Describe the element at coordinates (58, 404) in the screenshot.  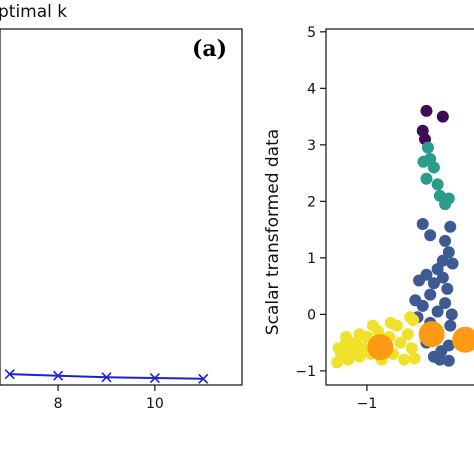
I see `left-x-tick-label-8: 8` at that location.